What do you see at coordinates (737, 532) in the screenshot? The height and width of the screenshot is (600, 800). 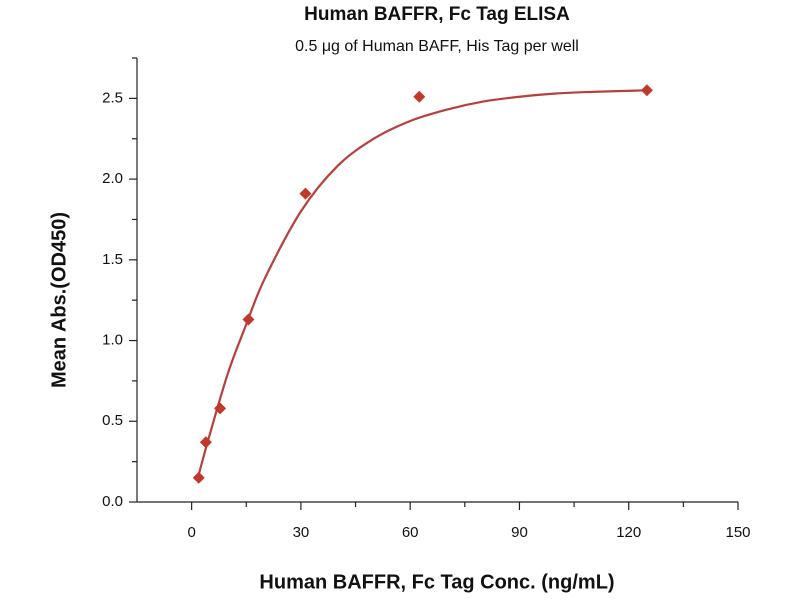 I see `x-tick-label: 150` at bounding box center [737, 532].